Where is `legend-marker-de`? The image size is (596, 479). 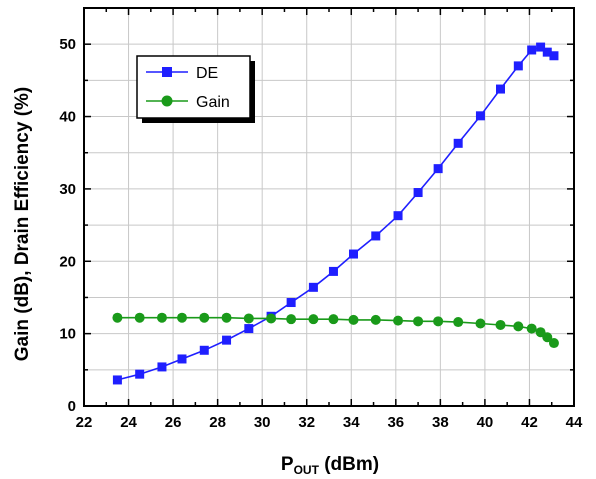
legend-marker-de is located at coordinates (167, 72).